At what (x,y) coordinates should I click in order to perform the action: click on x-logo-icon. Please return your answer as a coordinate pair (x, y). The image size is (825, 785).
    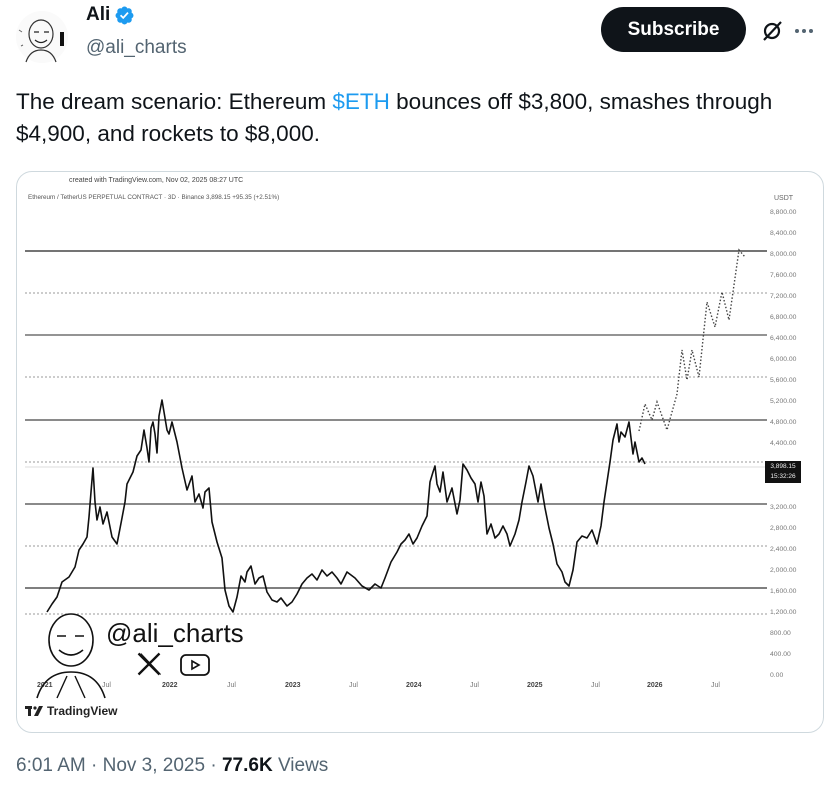
    Looking at the image, I should click on (149, 664).